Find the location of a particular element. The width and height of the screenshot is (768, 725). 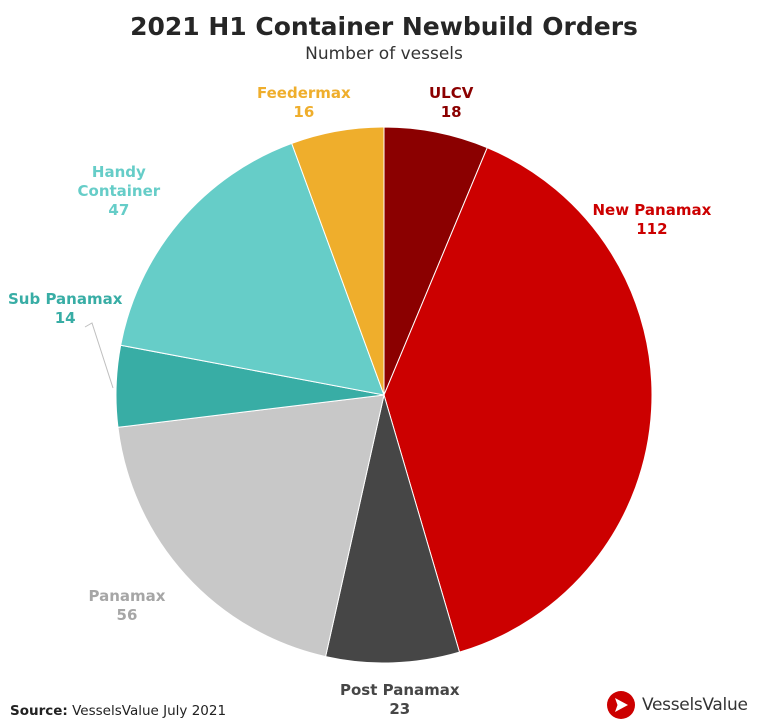

logo-text: VesselsValue is located at coordinates (695, 705).